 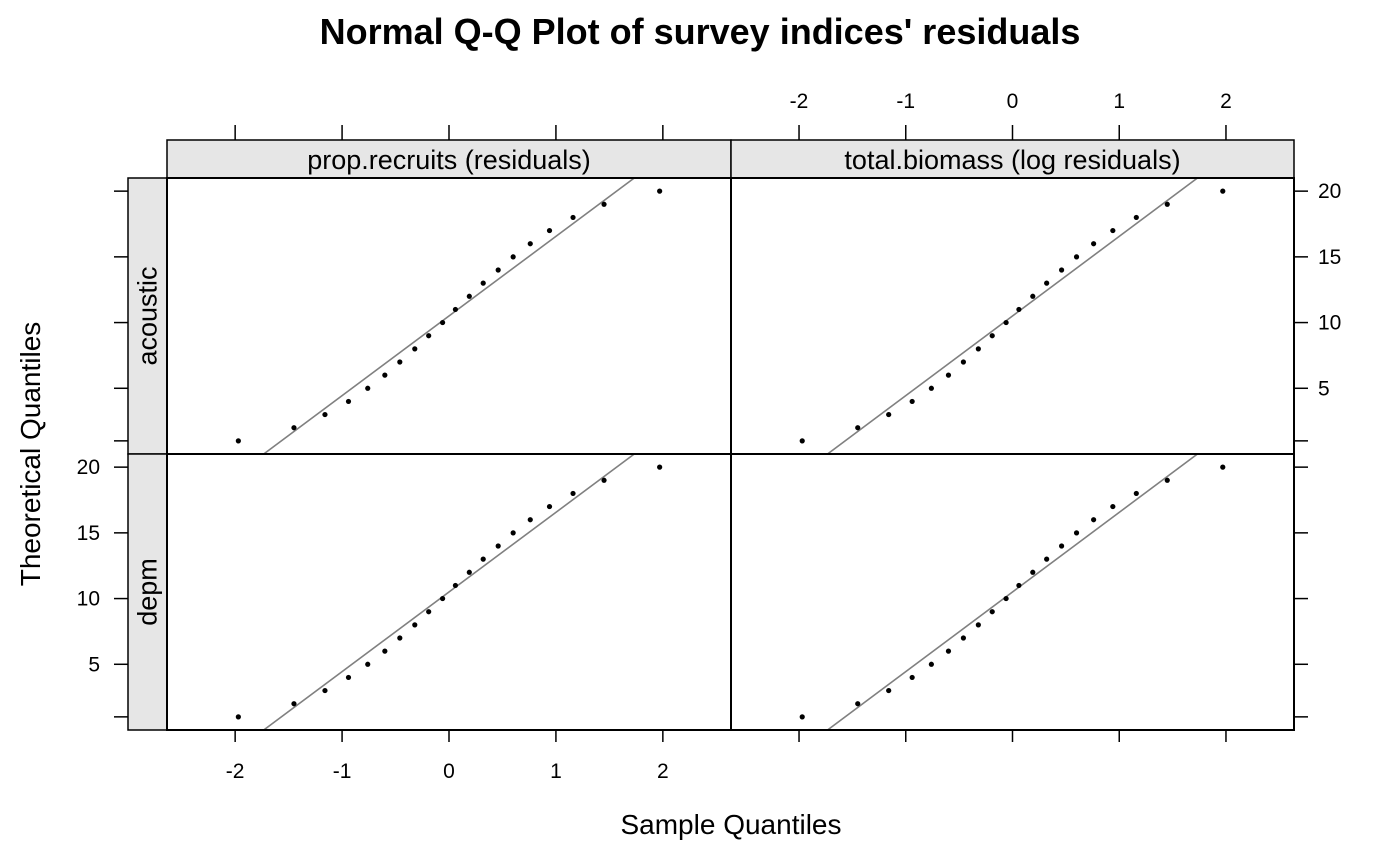 What do you see at coordinates (235, 771) in the screenshot?
I see `x-tick-label-bottom-c0: -2` at bounding box center [235, 771].